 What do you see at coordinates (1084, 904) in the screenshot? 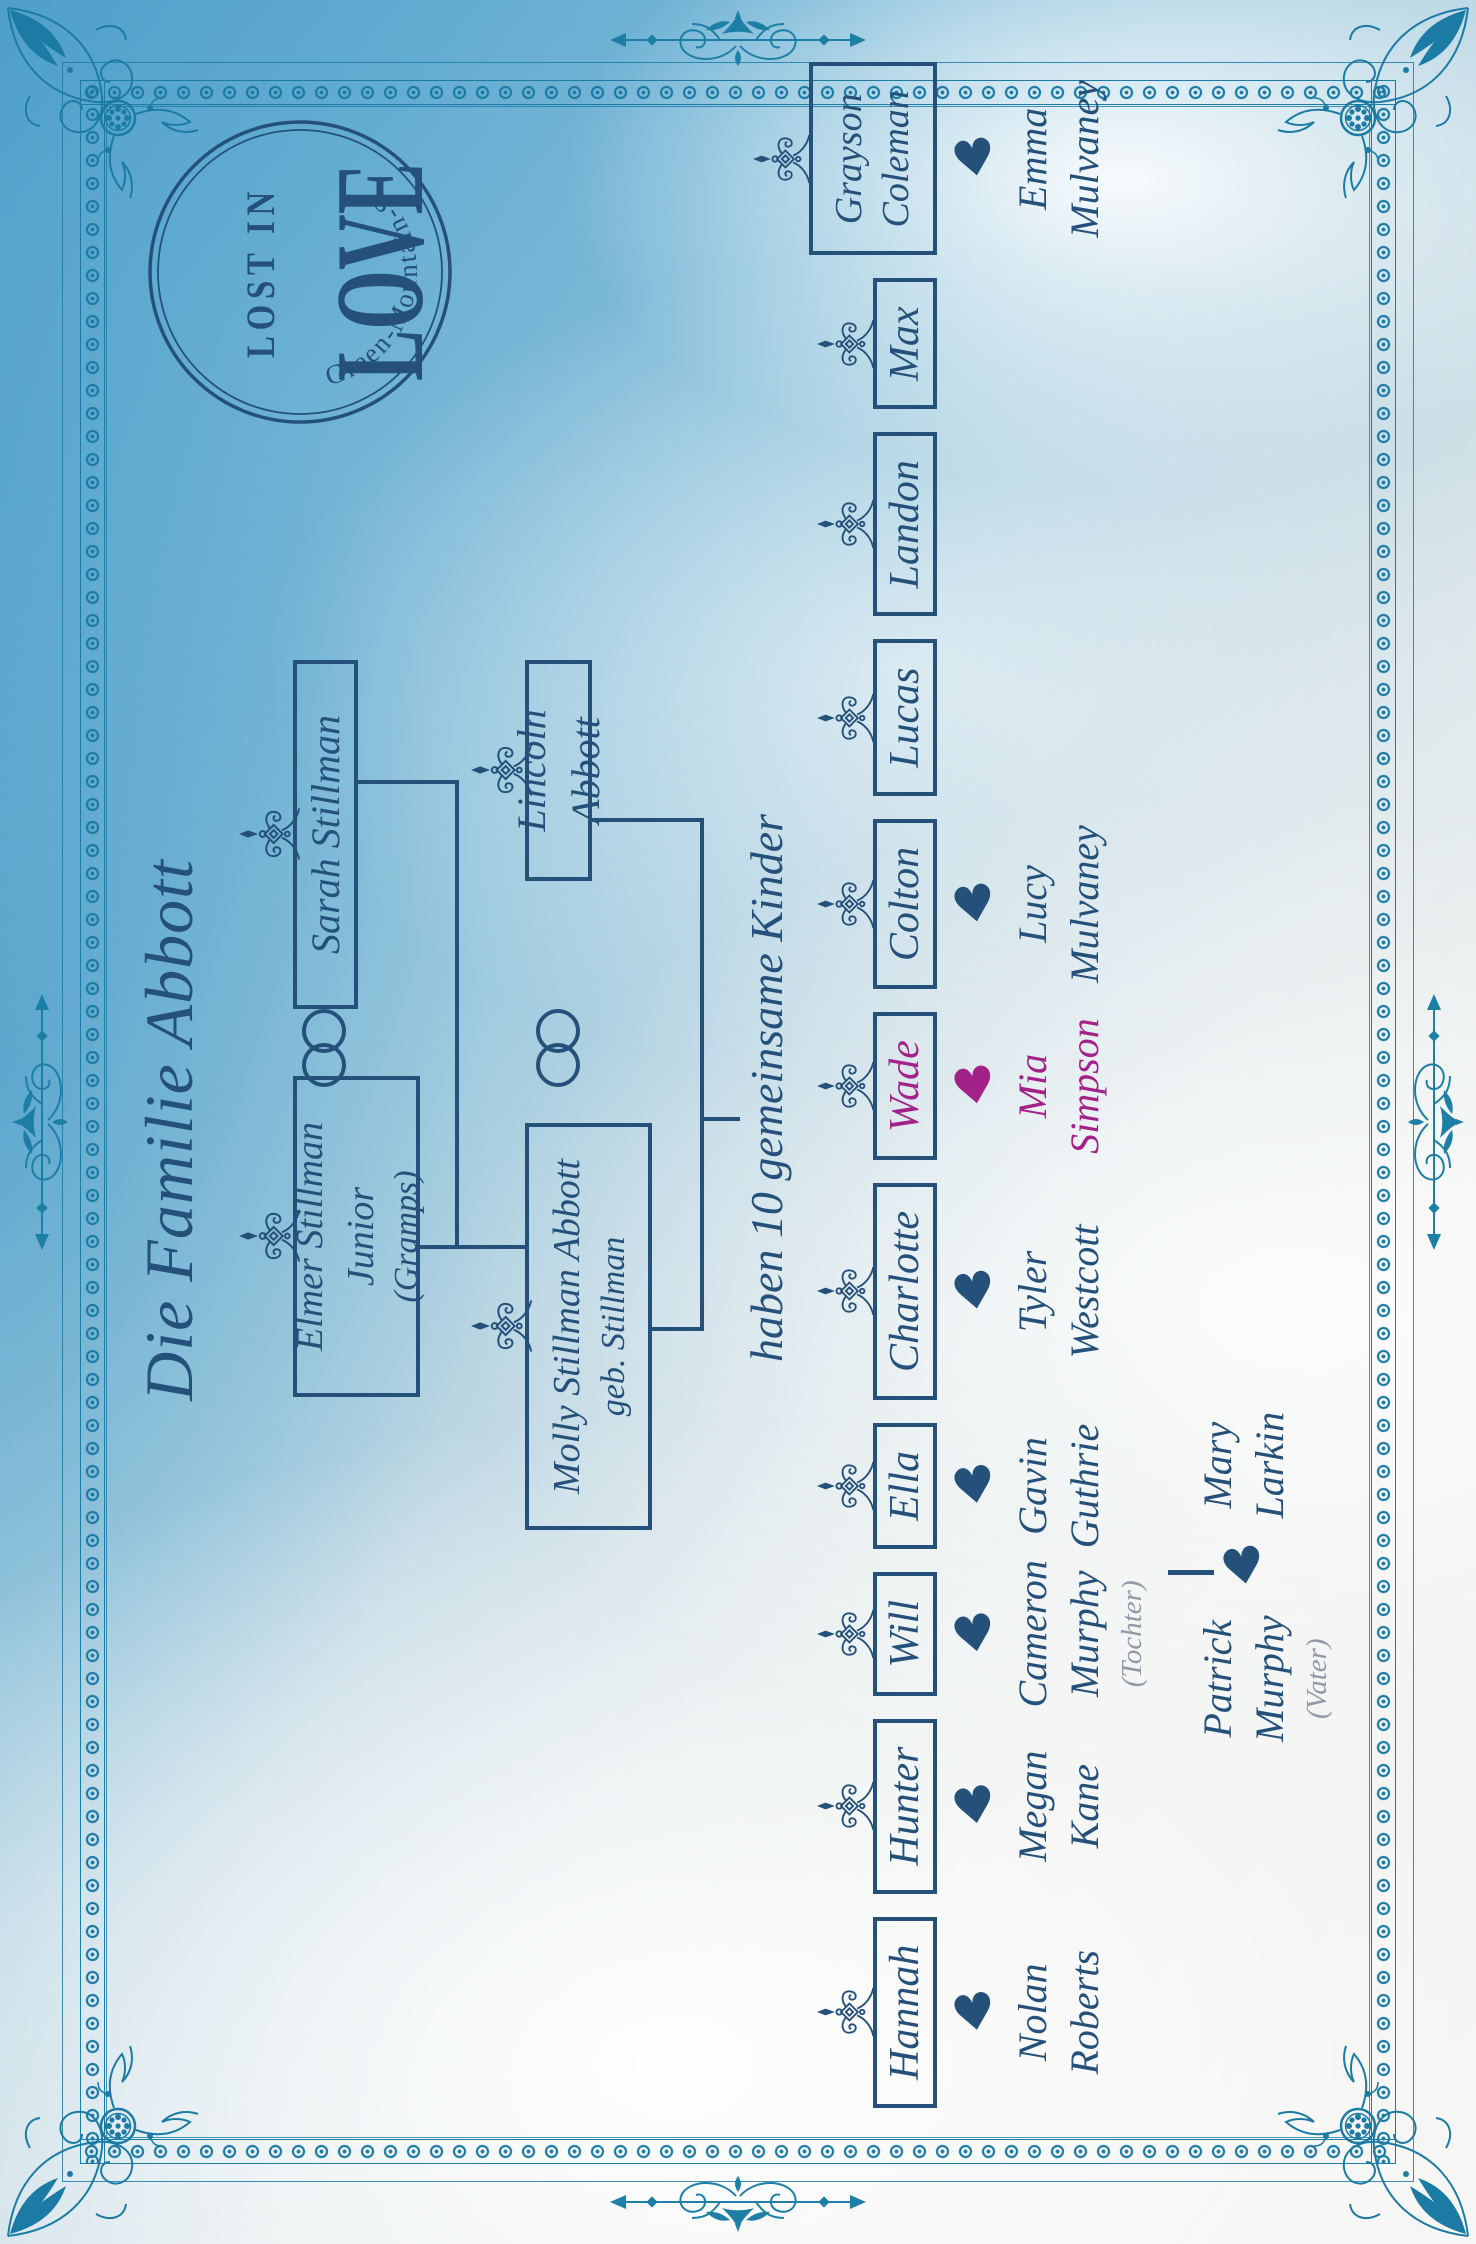
I see `partner-last-name: Mulvaney` at bounding box center [1084, 904].